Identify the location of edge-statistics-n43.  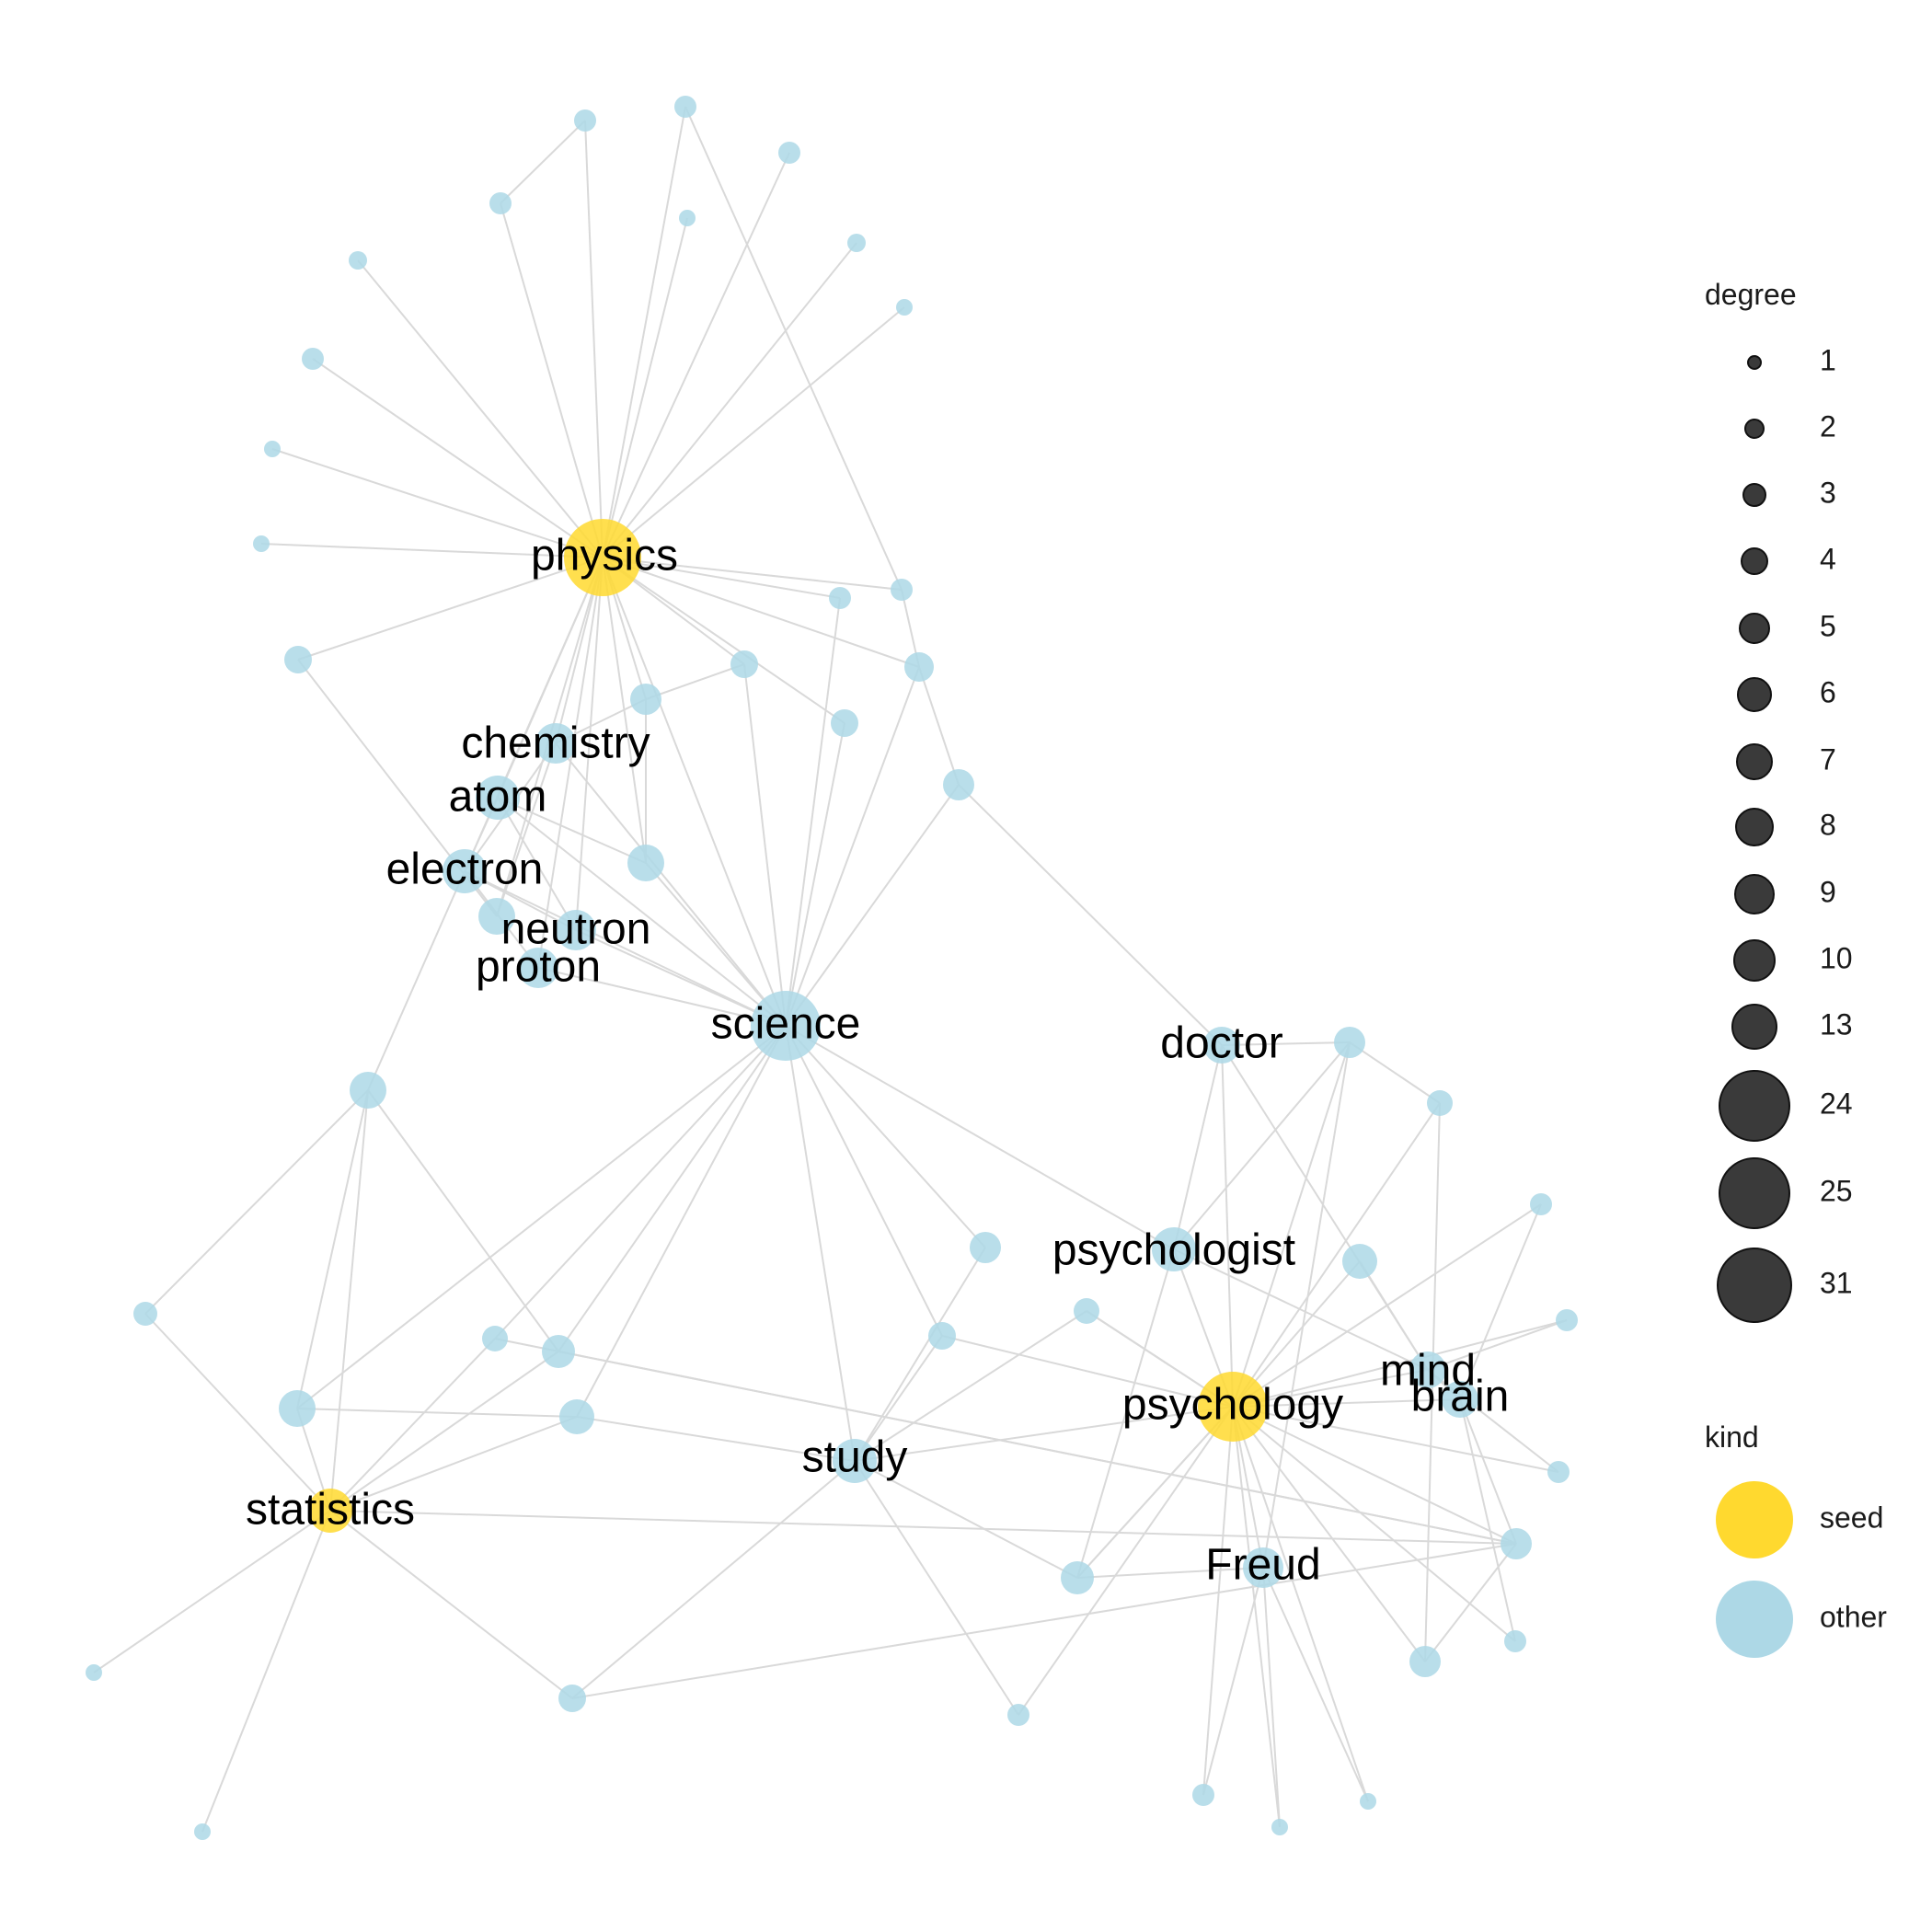
(266, 1671).